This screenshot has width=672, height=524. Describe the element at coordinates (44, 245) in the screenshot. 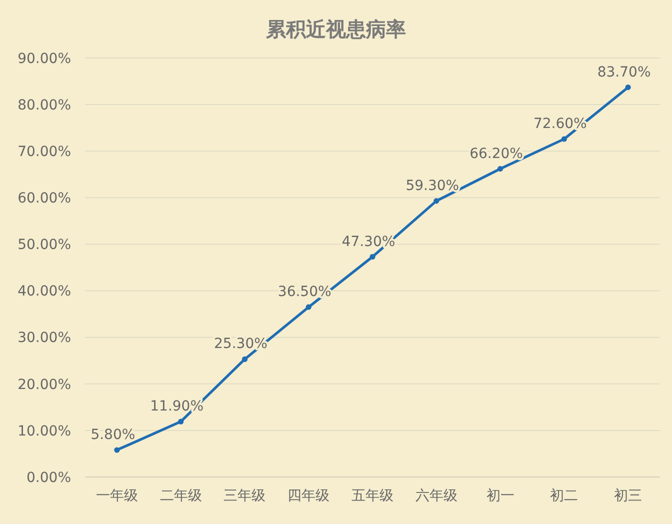

I see `y-tick-label: 50.00%` at that location.